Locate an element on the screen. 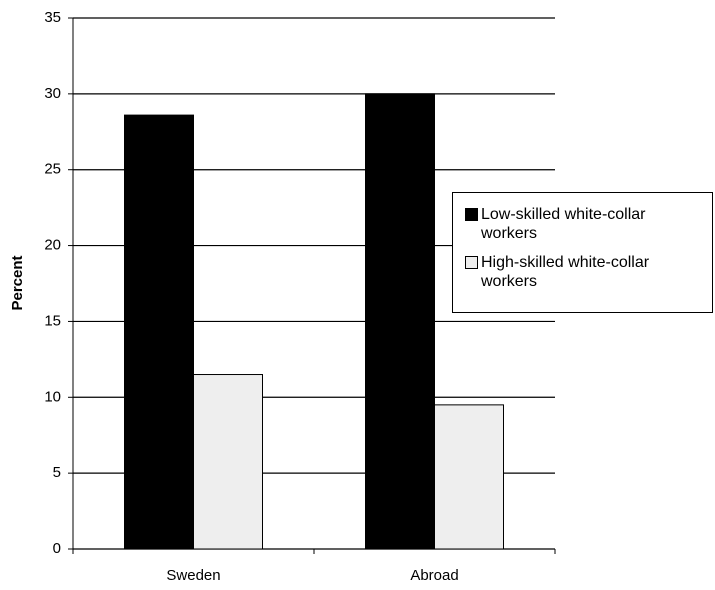  legend-entry: High-skilled white-collar workers is located at coordinates (584, 272).